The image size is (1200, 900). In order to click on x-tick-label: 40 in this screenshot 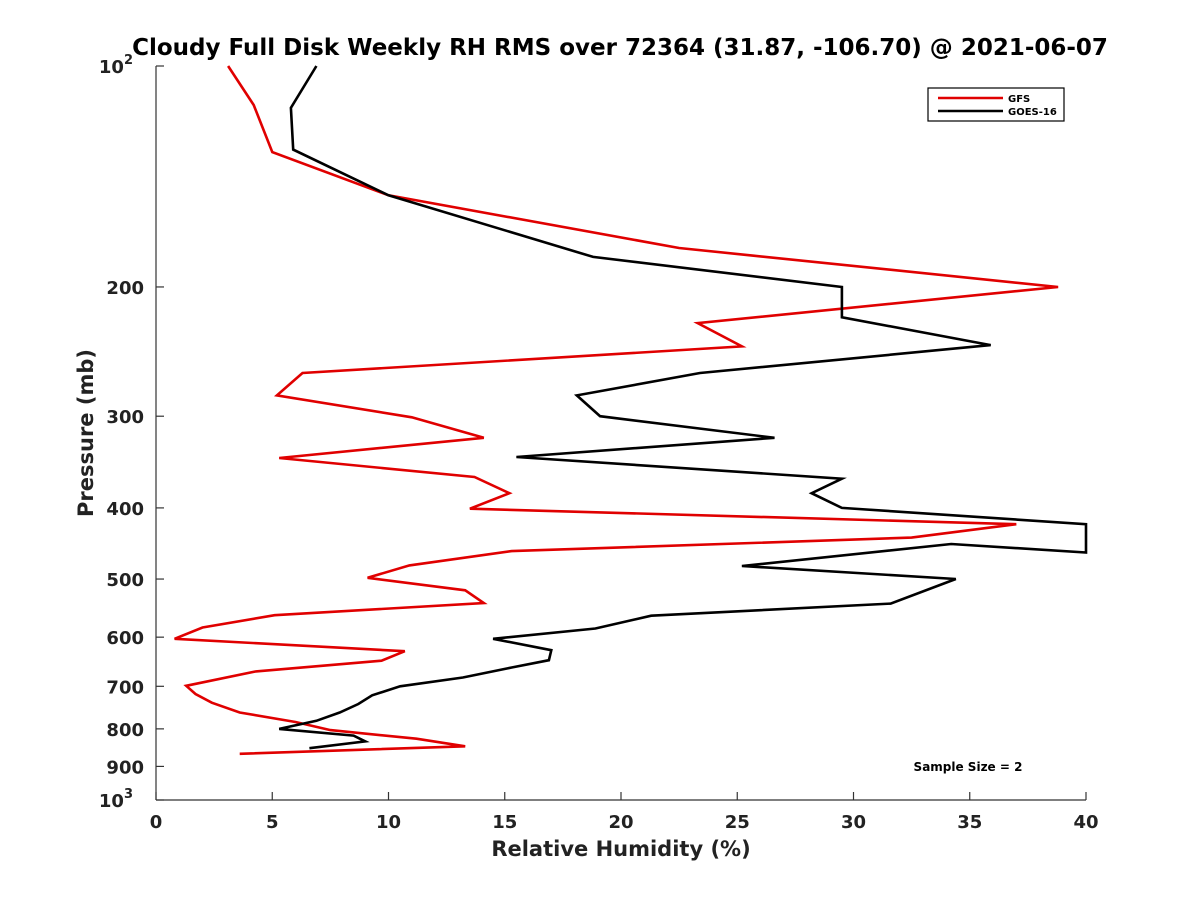, I will do `click(1085, 822)`.